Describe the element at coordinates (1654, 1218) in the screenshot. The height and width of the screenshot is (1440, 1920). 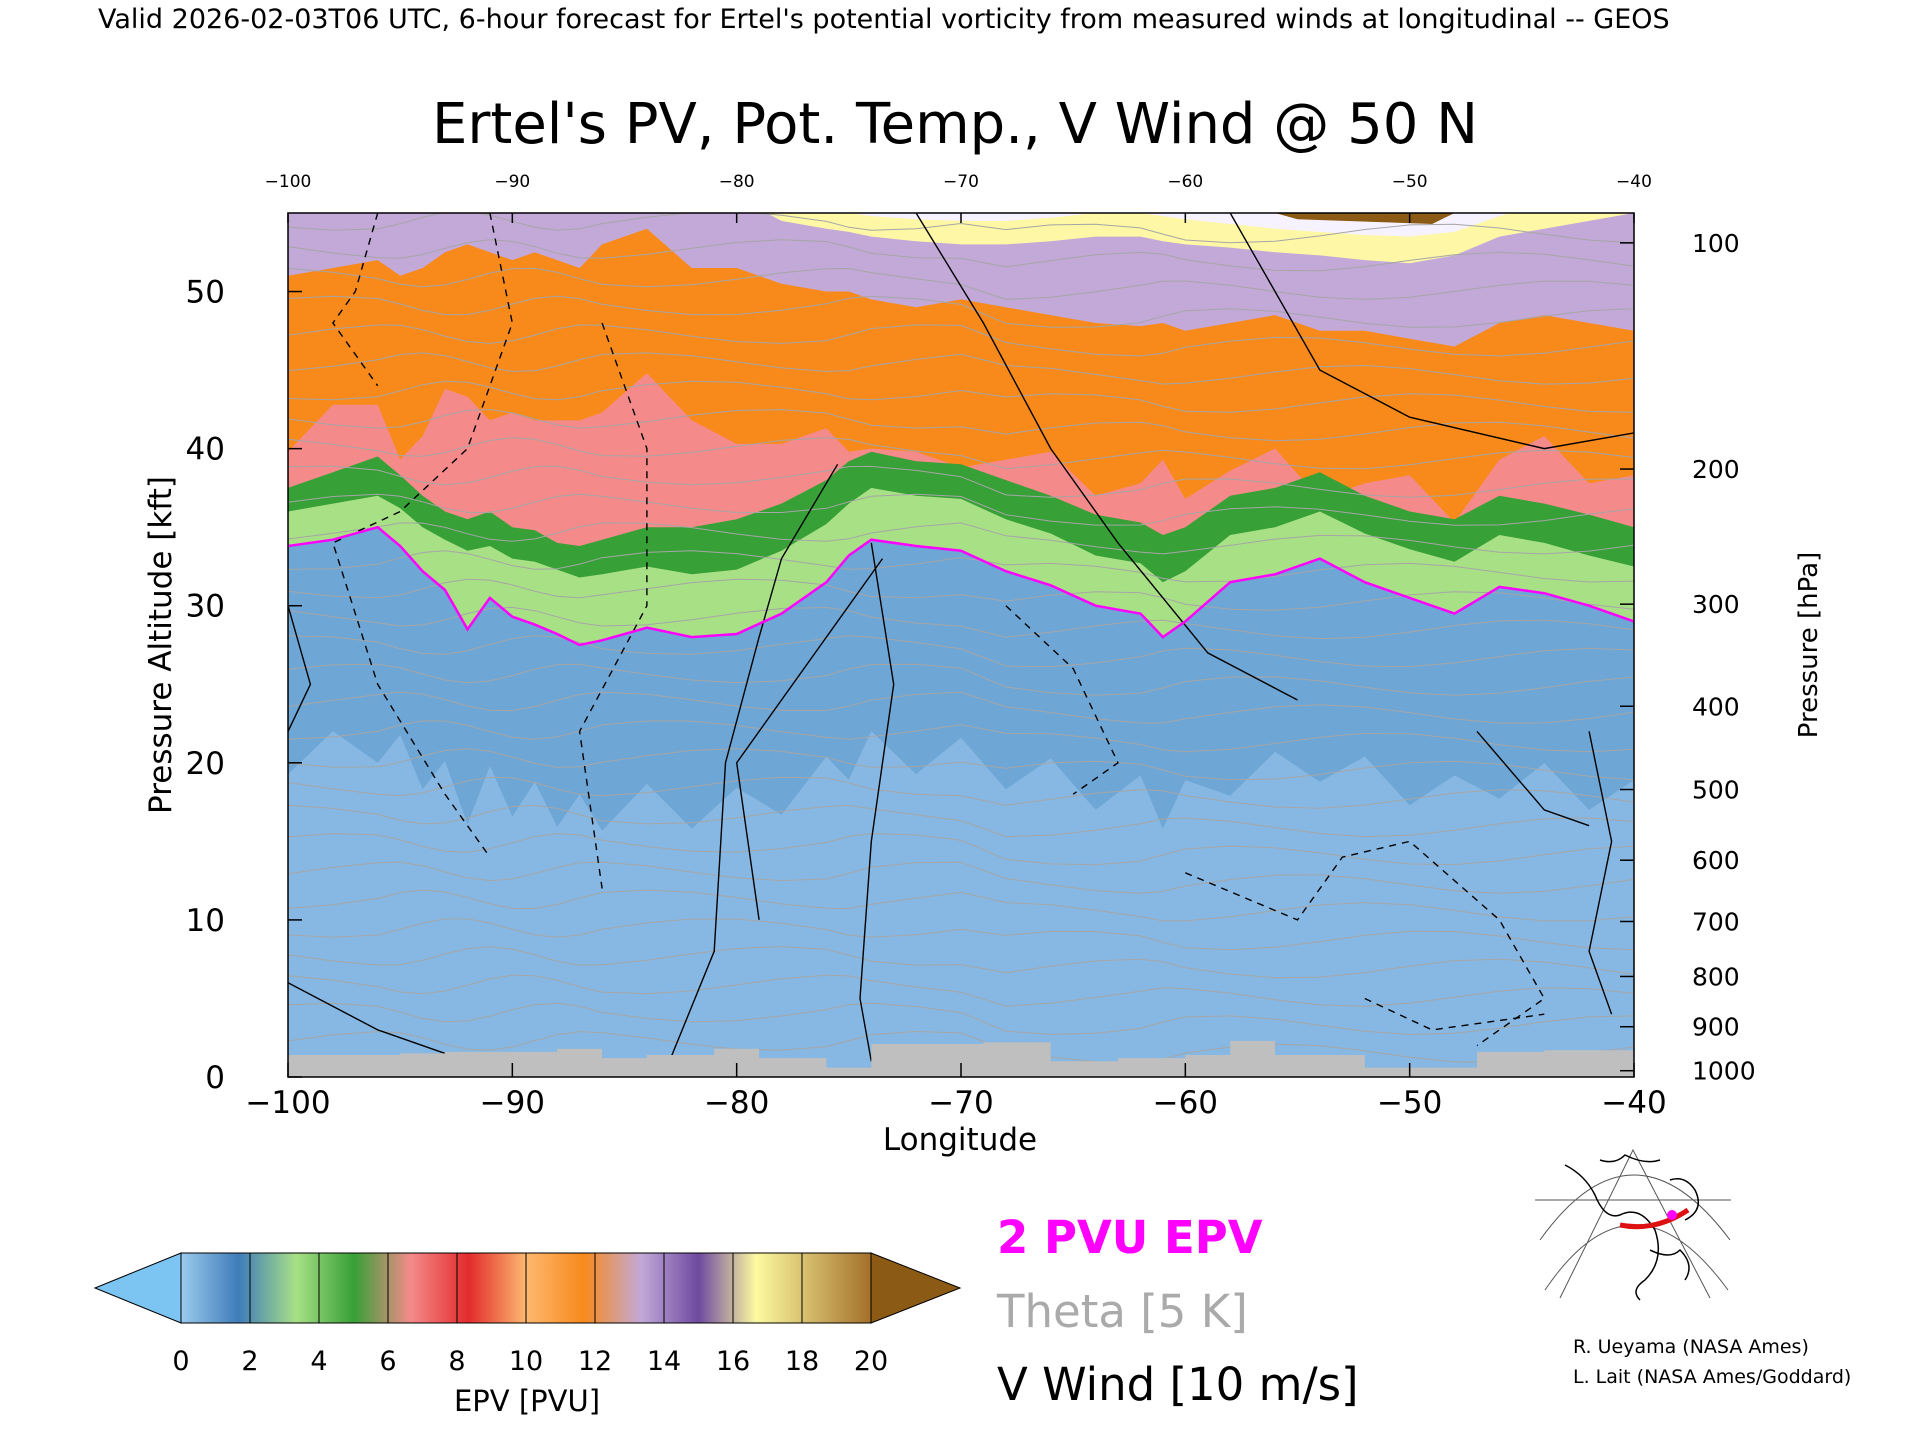
I see `inset-map-section-line` at that location.